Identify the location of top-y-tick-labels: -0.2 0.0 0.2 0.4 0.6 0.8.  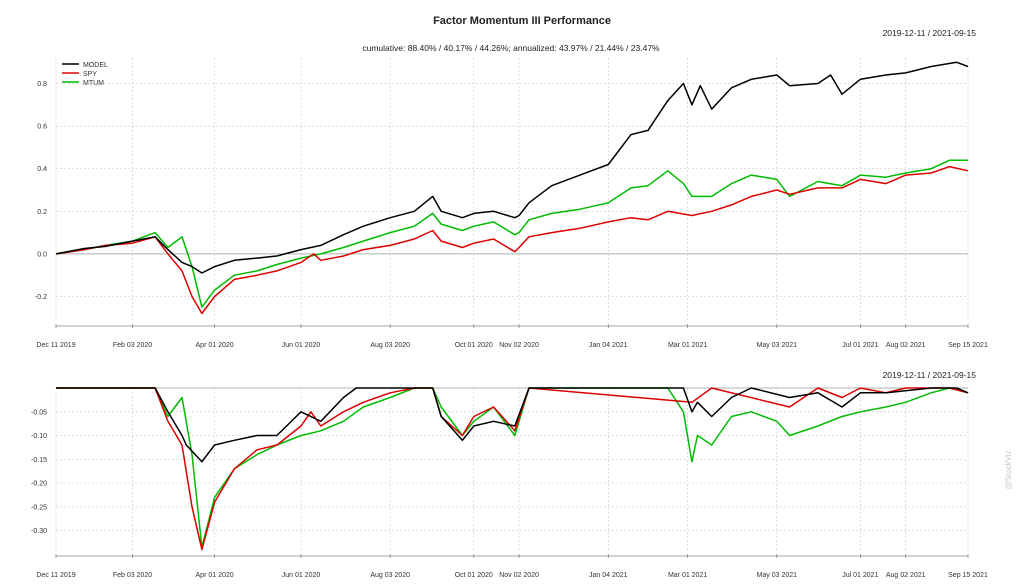
(41, 191).